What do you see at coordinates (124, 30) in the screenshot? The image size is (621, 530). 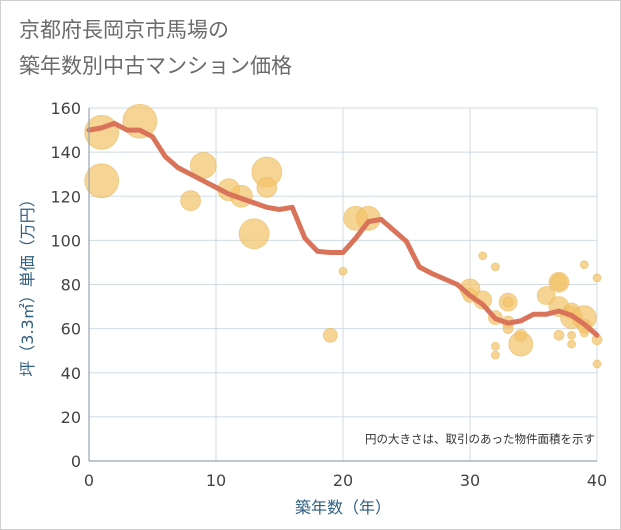 I see `chart-title-line-1: 京都府長岡京市馬場の` at bounding box center [124, 30].